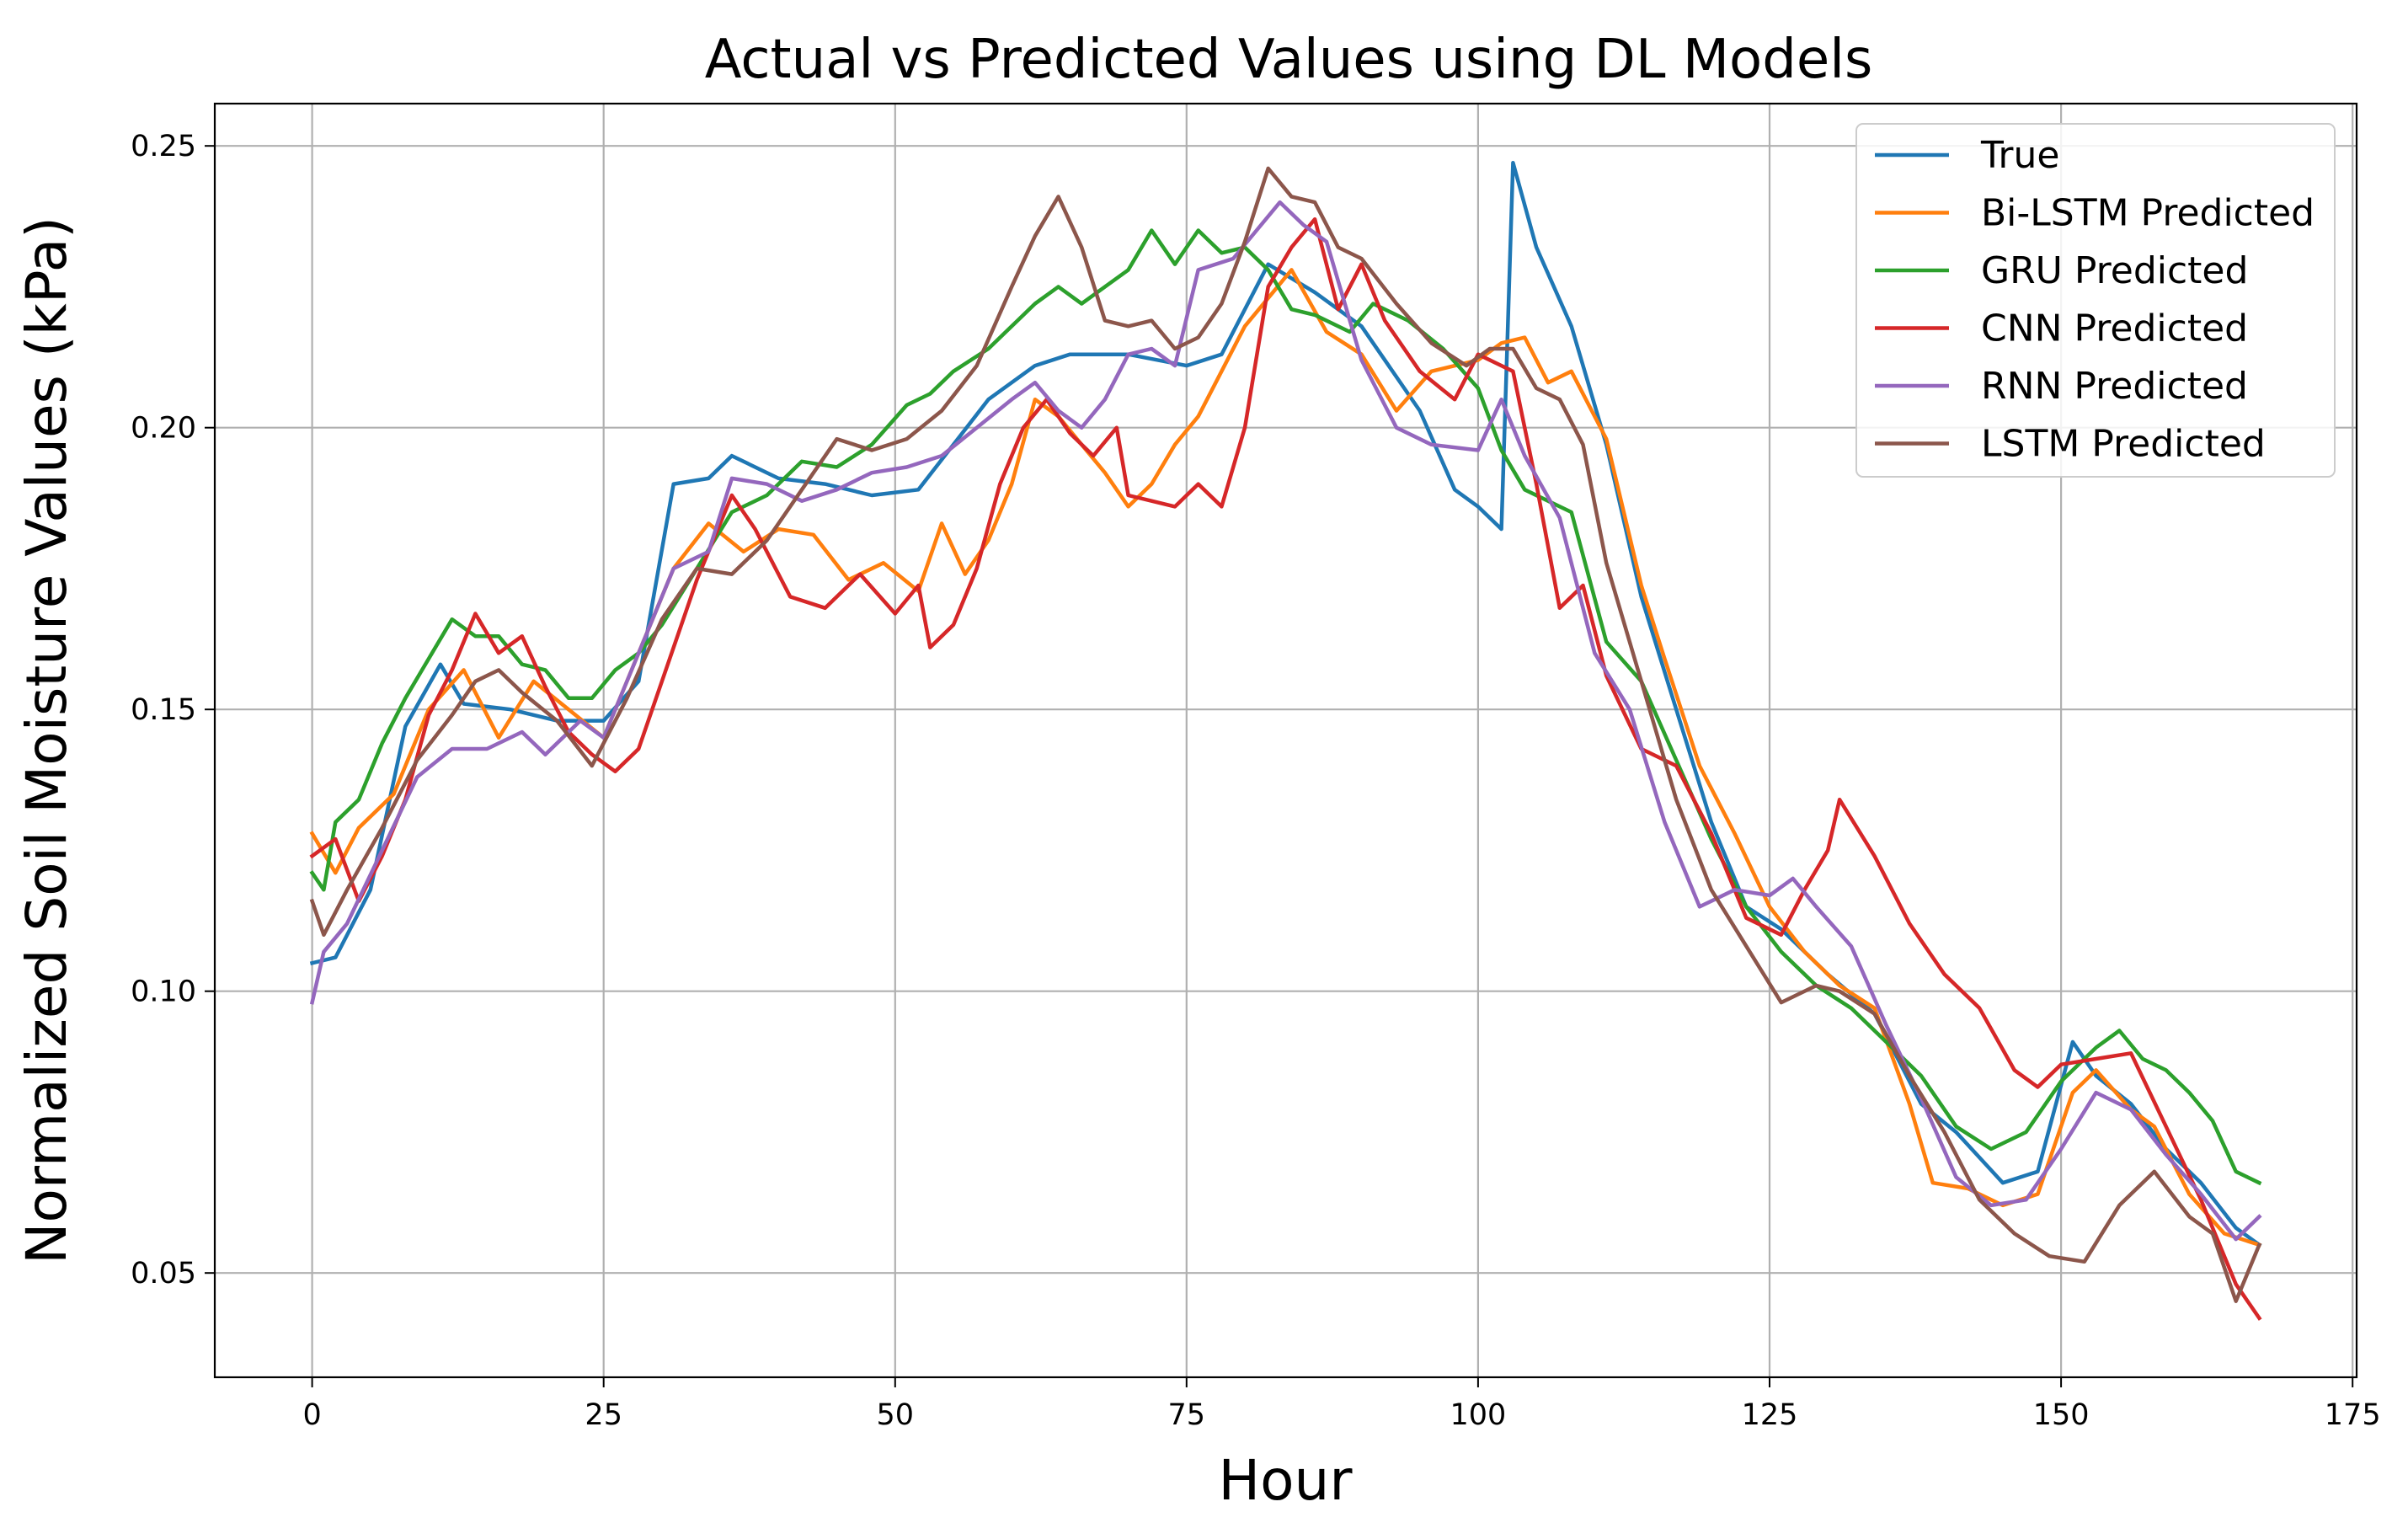 This screenshot has width=2408, height=1539. I want to click on y-tick-label: 0.25, so click(163, 146).